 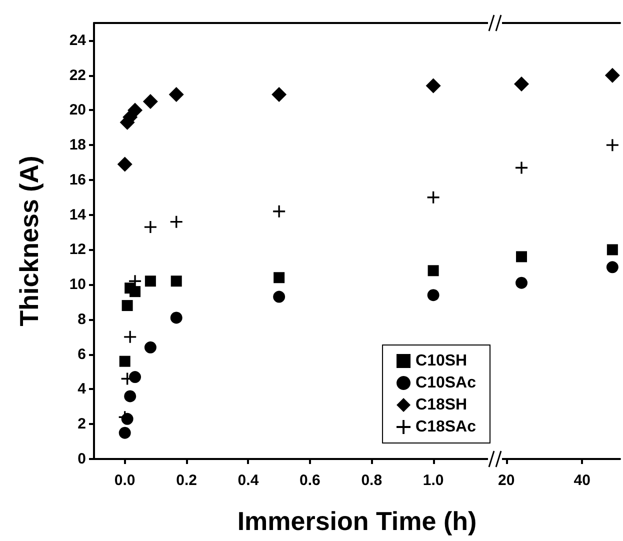 What do you see at coordinates (309, 480) in the screenshot?
I see `x-tick-label: 0.6` at bounding box center [309, 480].